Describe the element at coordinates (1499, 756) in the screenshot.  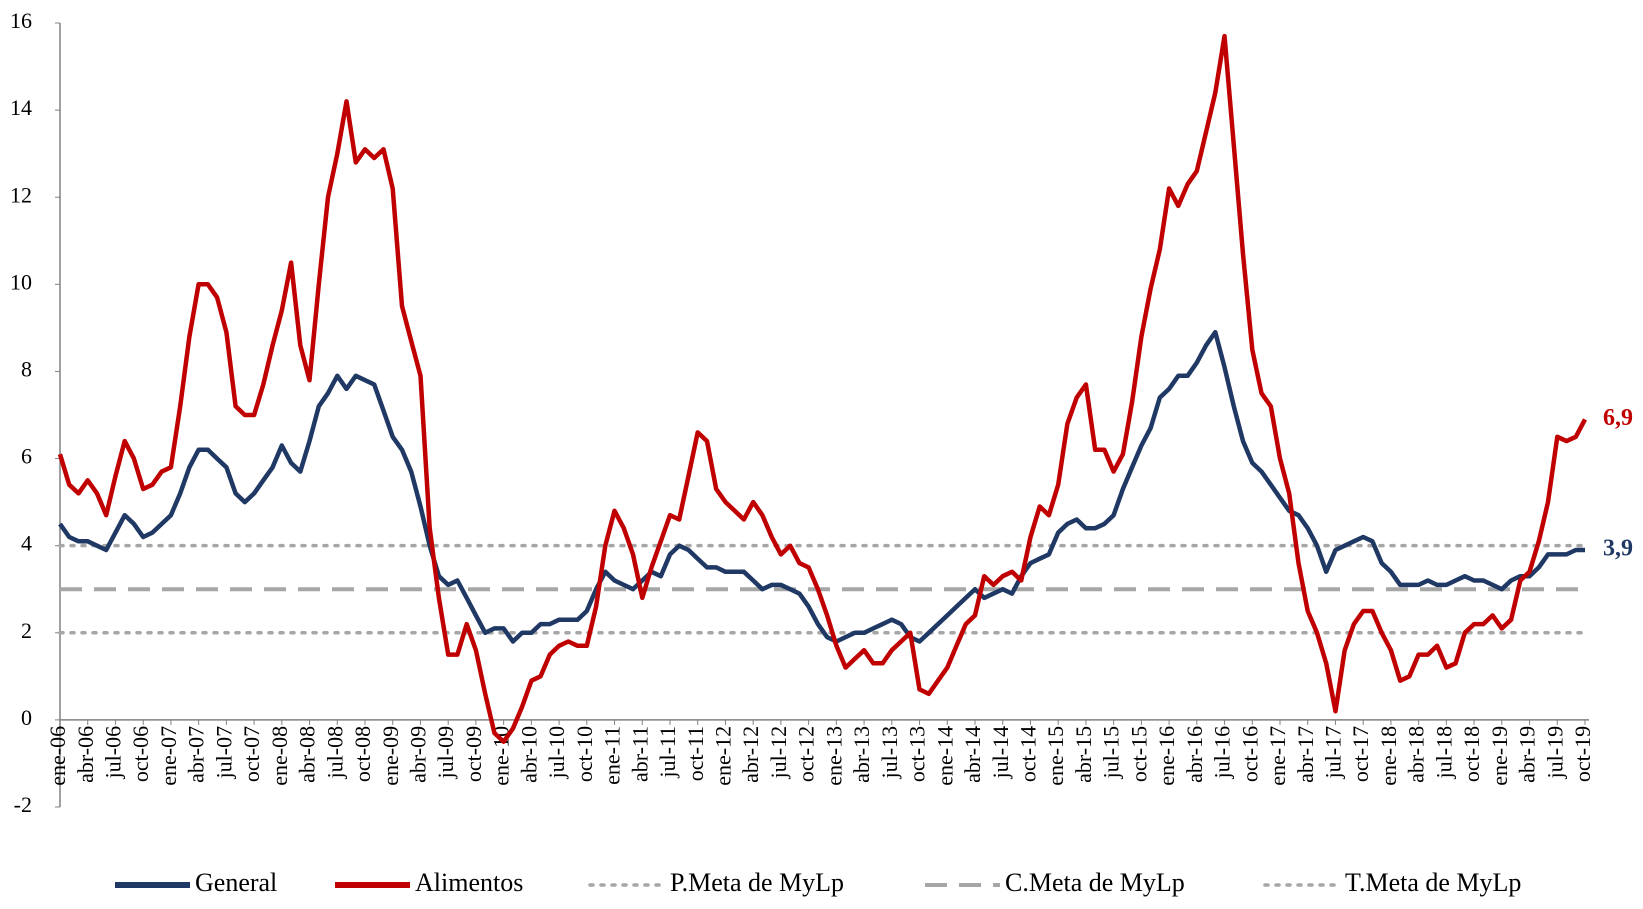
I see `x-tick-label: ene-19` at that location.